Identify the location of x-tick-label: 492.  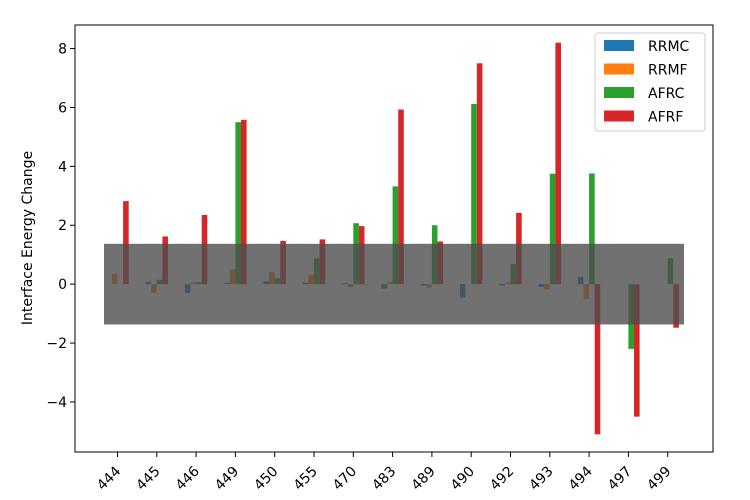
(502, 479).